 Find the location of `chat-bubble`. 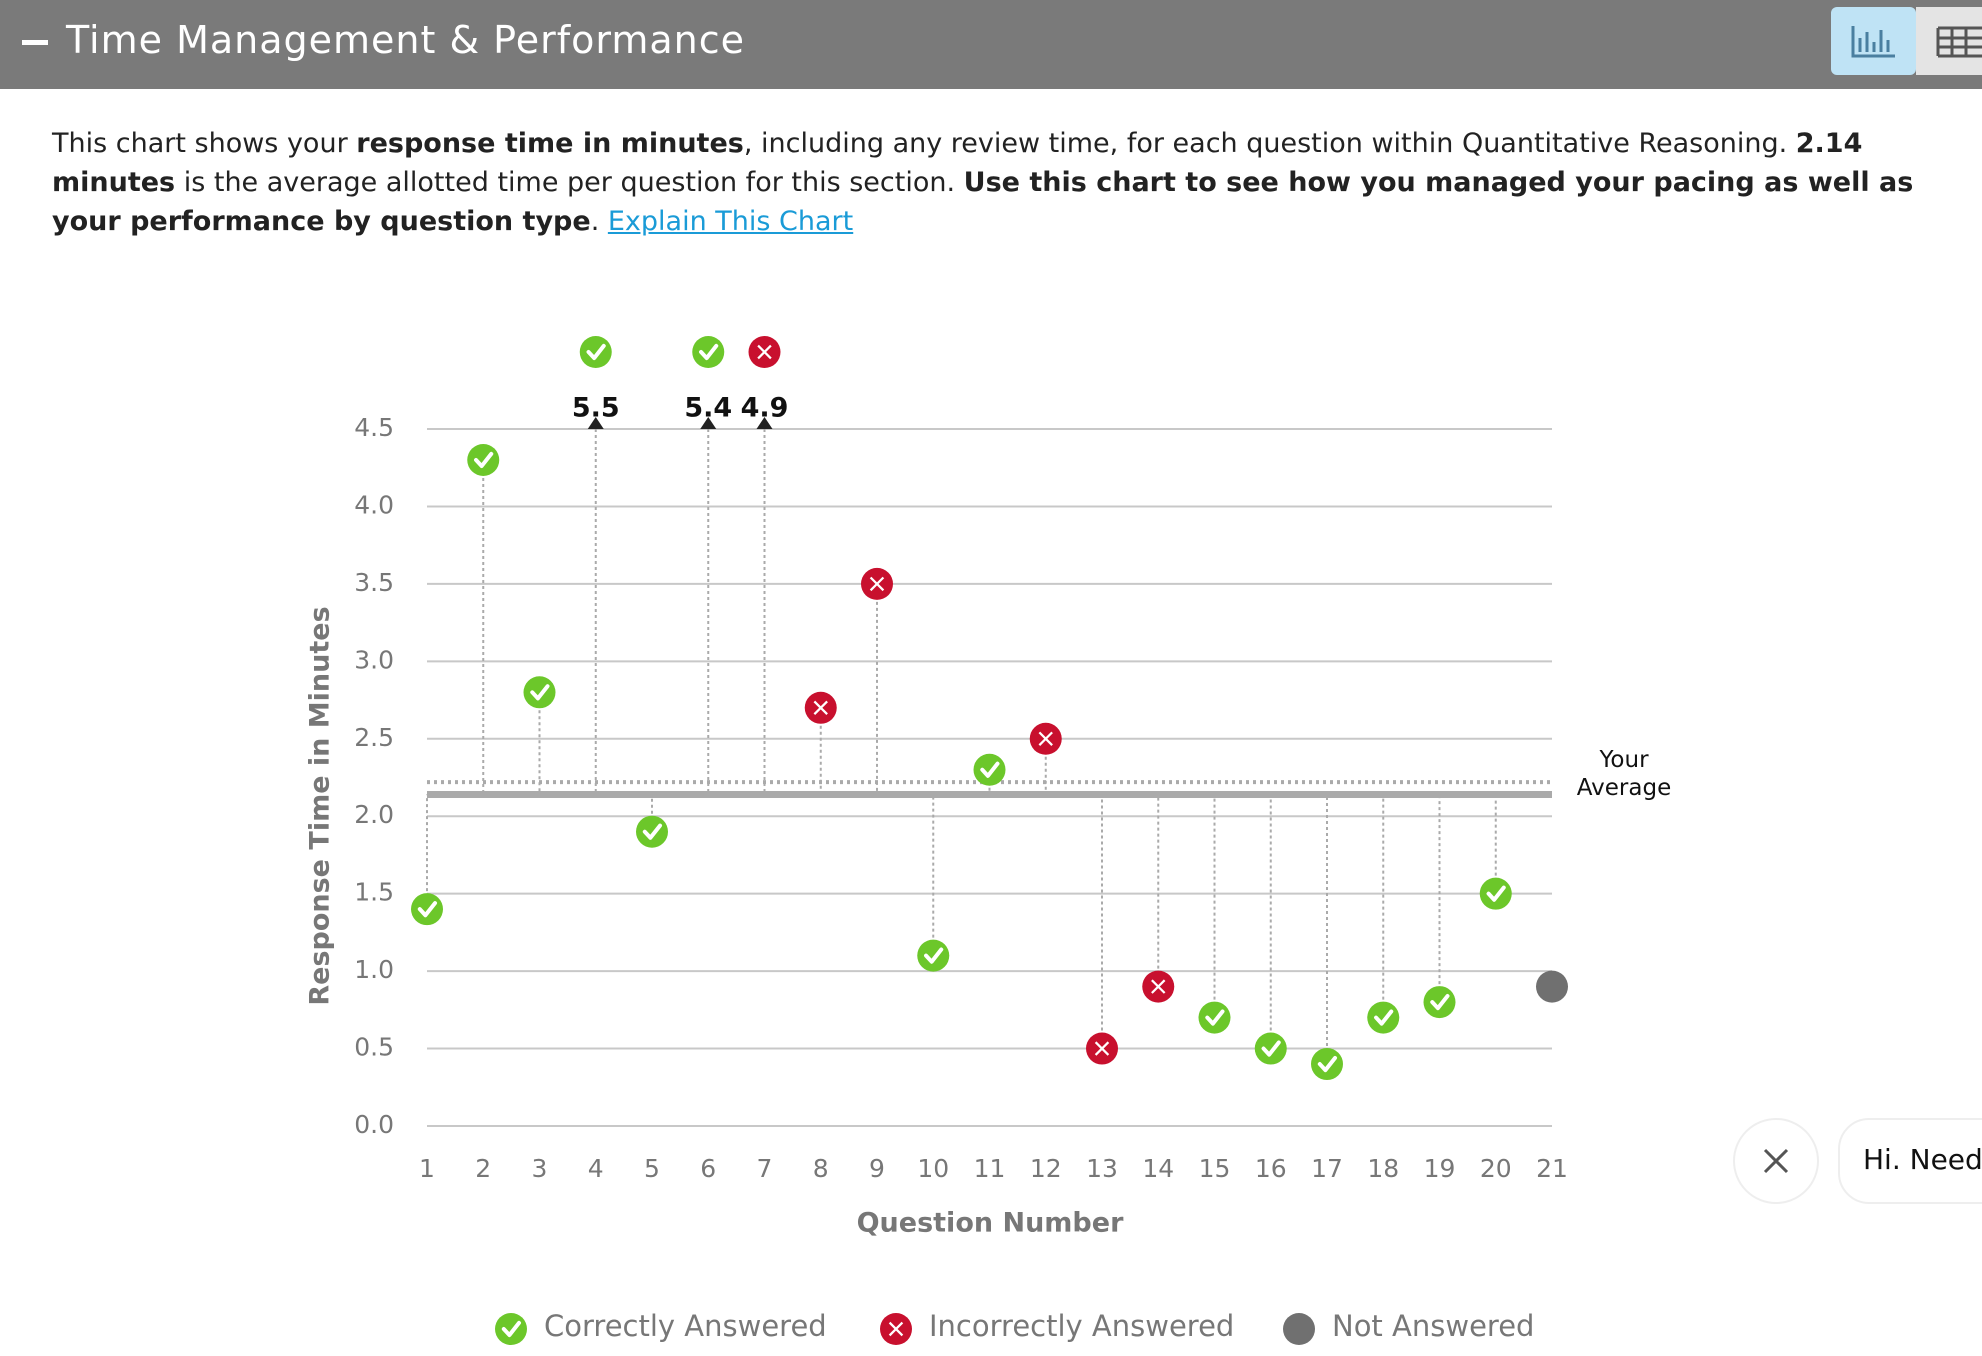

chat-bubble is located at coordinates (1910, 1161).